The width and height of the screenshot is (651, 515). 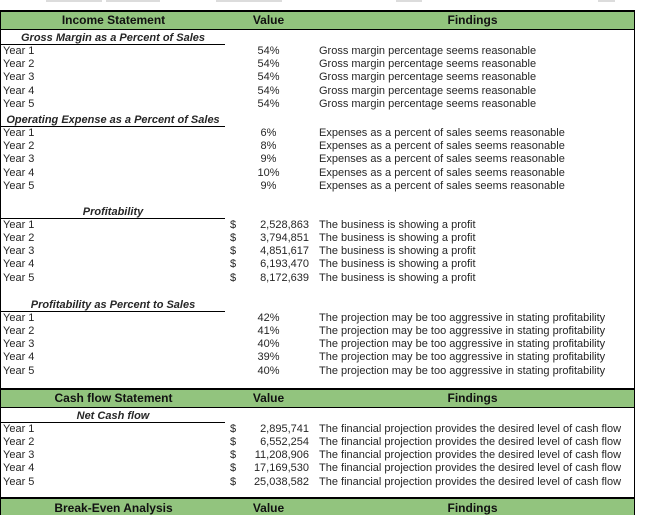 What do you see at coordinates (268, 331) in the screenshot?
I see `value-cell: 41%` at bounding box center [268, 331].